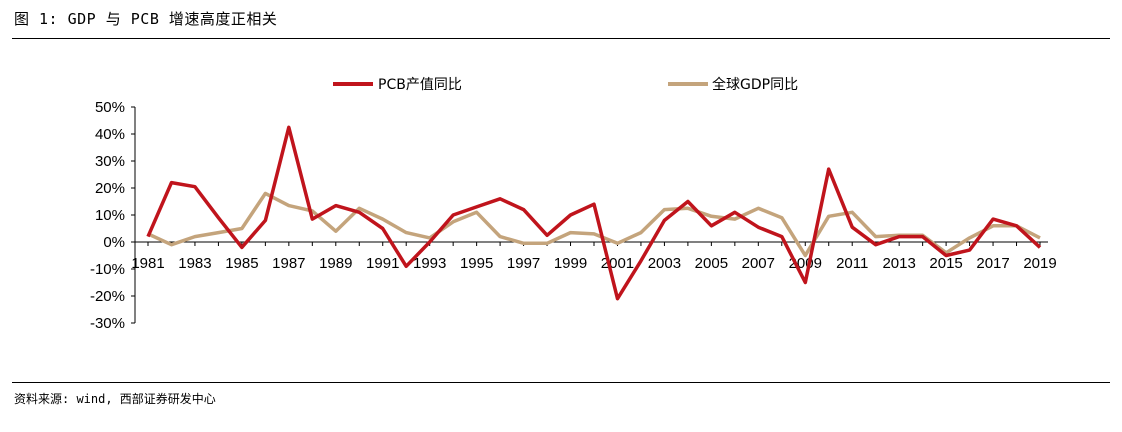 This screenshot has height=432, width=1122. Describe the element at coordinates (110, 188) in the screenshot. I see `y-tick-label: 20%` at that location.